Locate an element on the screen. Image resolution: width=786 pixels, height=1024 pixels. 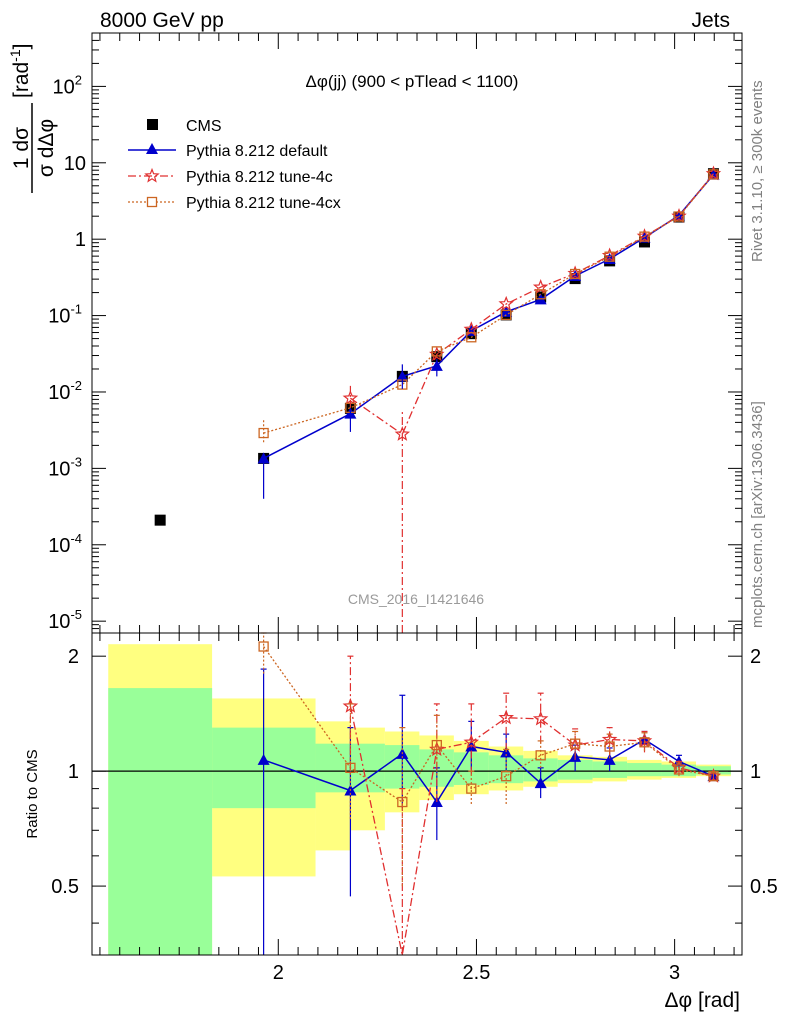
ratio-tick-label: 1 is located at coordinates (73, 772).